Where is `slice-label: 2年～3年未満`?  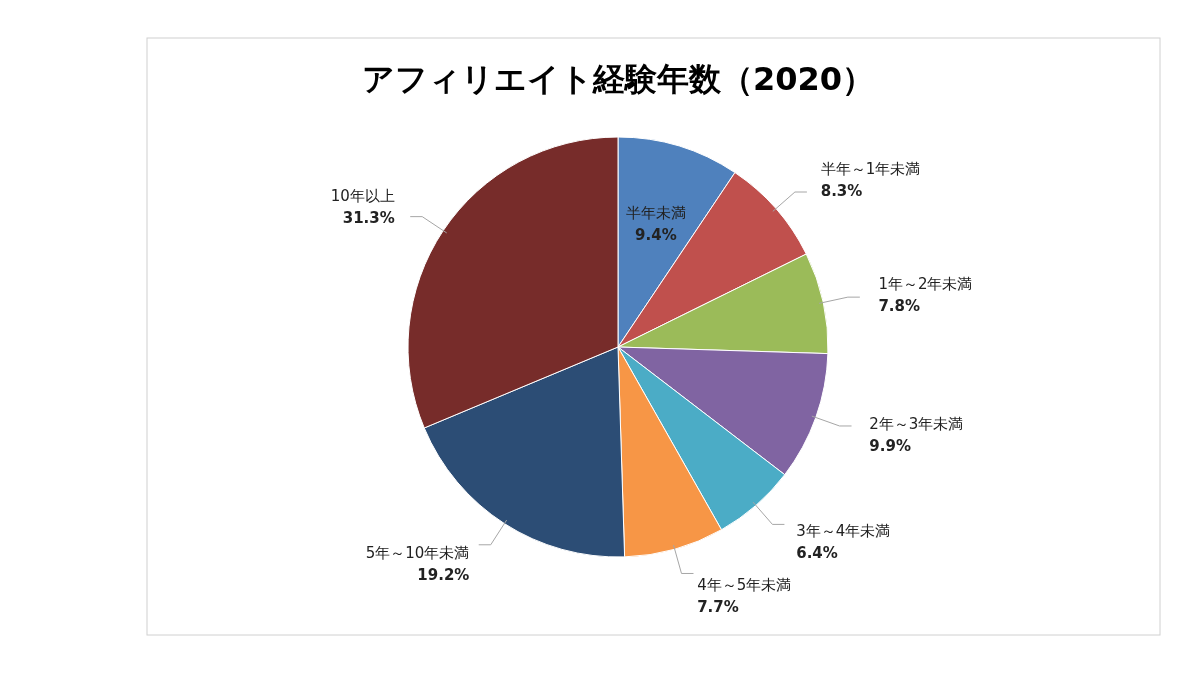
slice-label: 2年～3年未満 is located at coordinates (916, 424).